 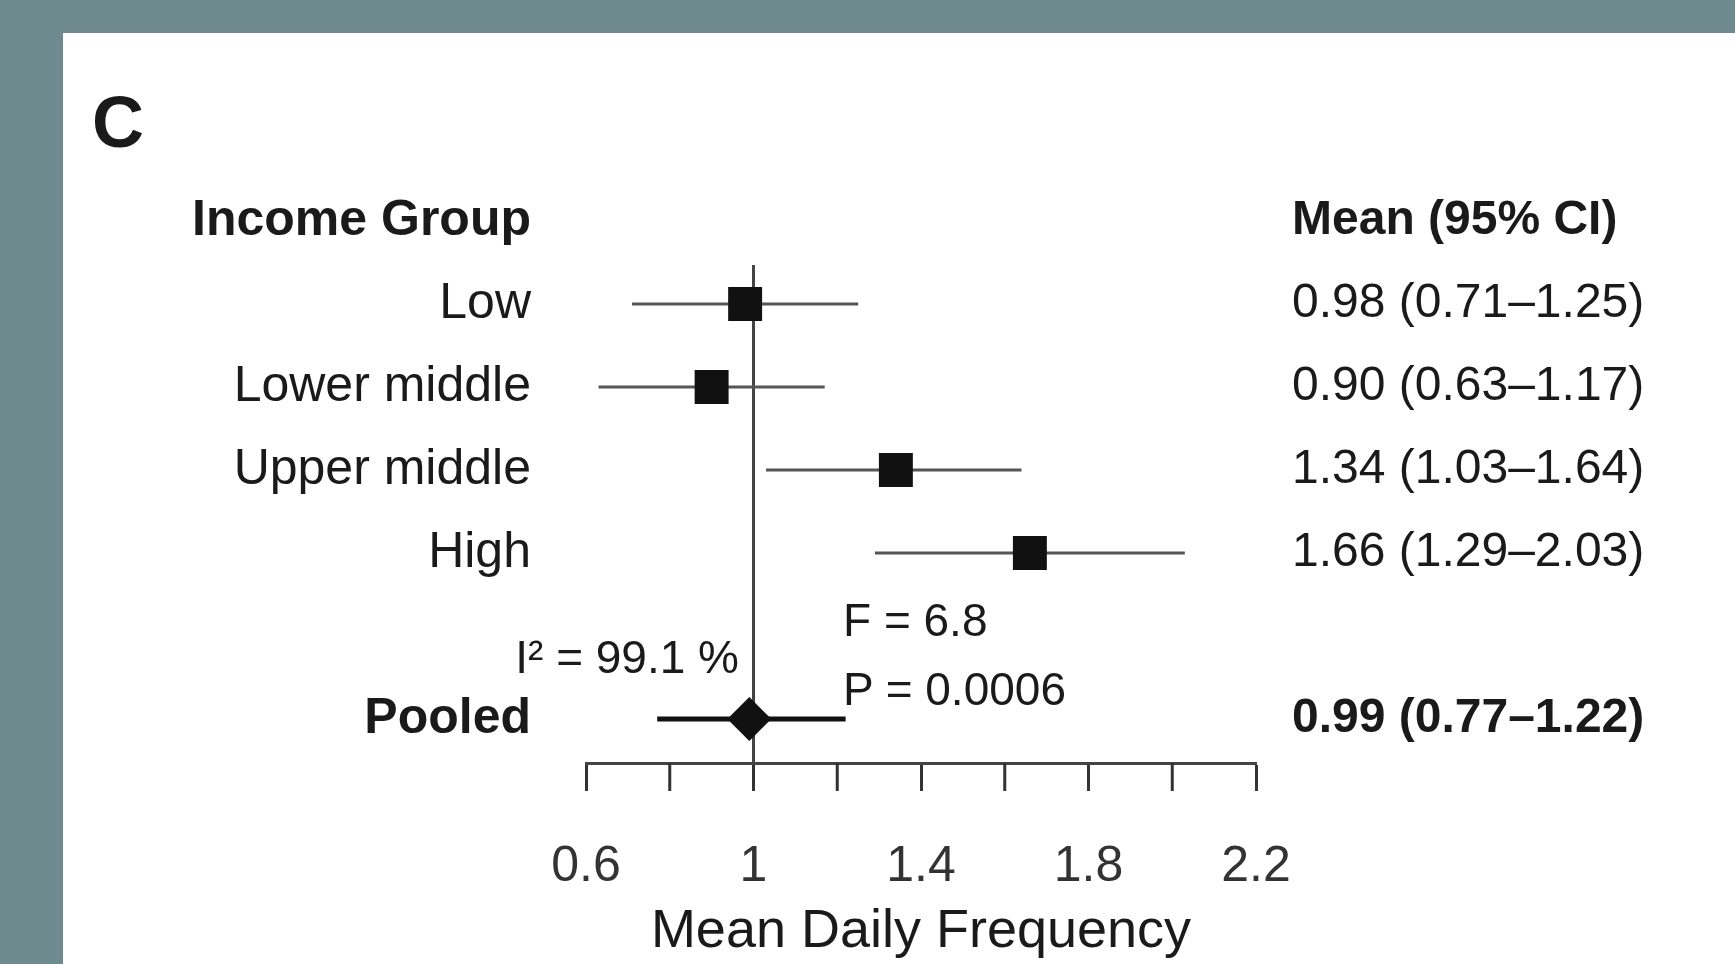 I want to click on y-tick-label: Upper middle, so click(x=382, y=466).